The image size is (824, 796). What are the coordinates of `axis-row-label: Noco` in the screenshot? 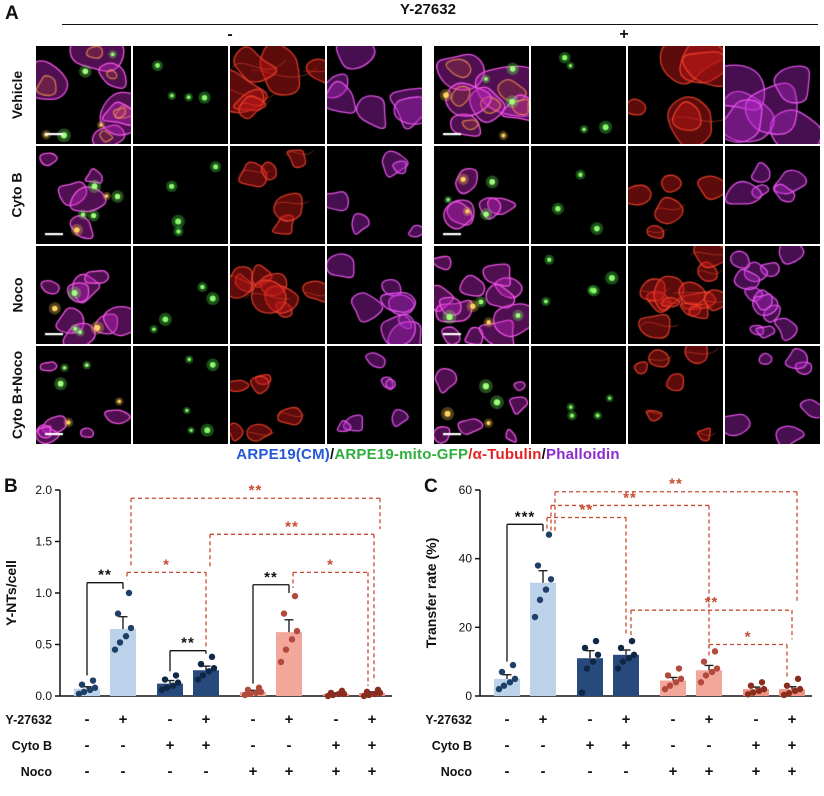 It's located at (457, 772).